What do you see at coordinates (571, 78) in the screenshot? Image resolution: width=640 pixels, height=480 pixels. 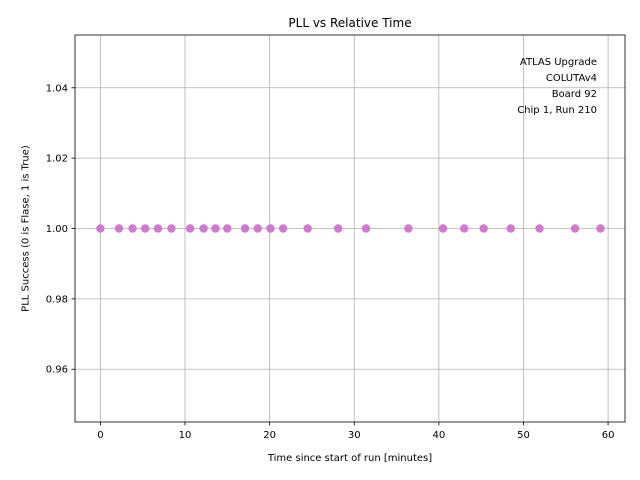 I see `annotation-line-2: COLUTAv4` at bounding box center [571, 78].